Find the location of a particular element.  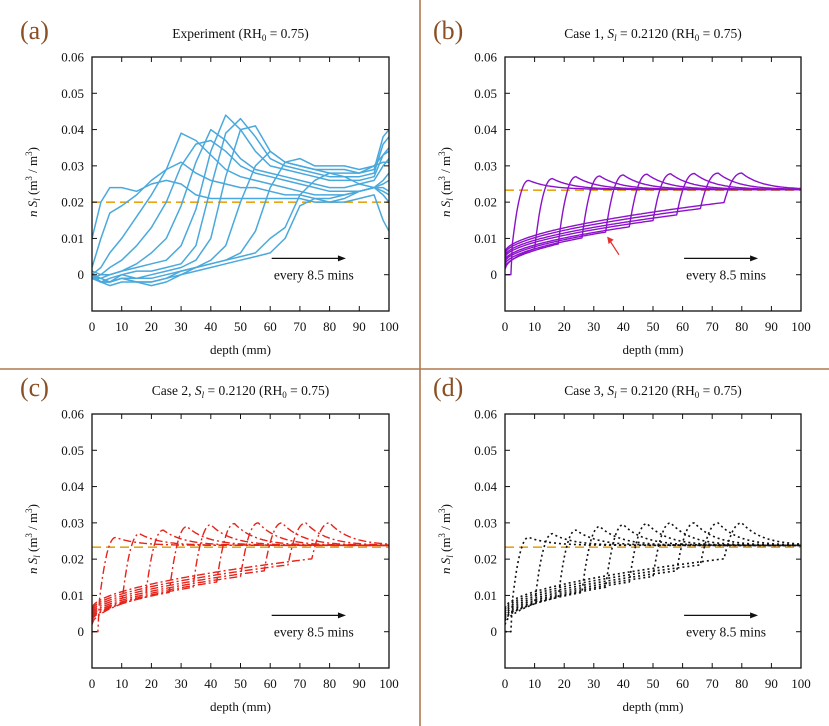

x-tick-label: 20 is located at coordinates (151, 326).